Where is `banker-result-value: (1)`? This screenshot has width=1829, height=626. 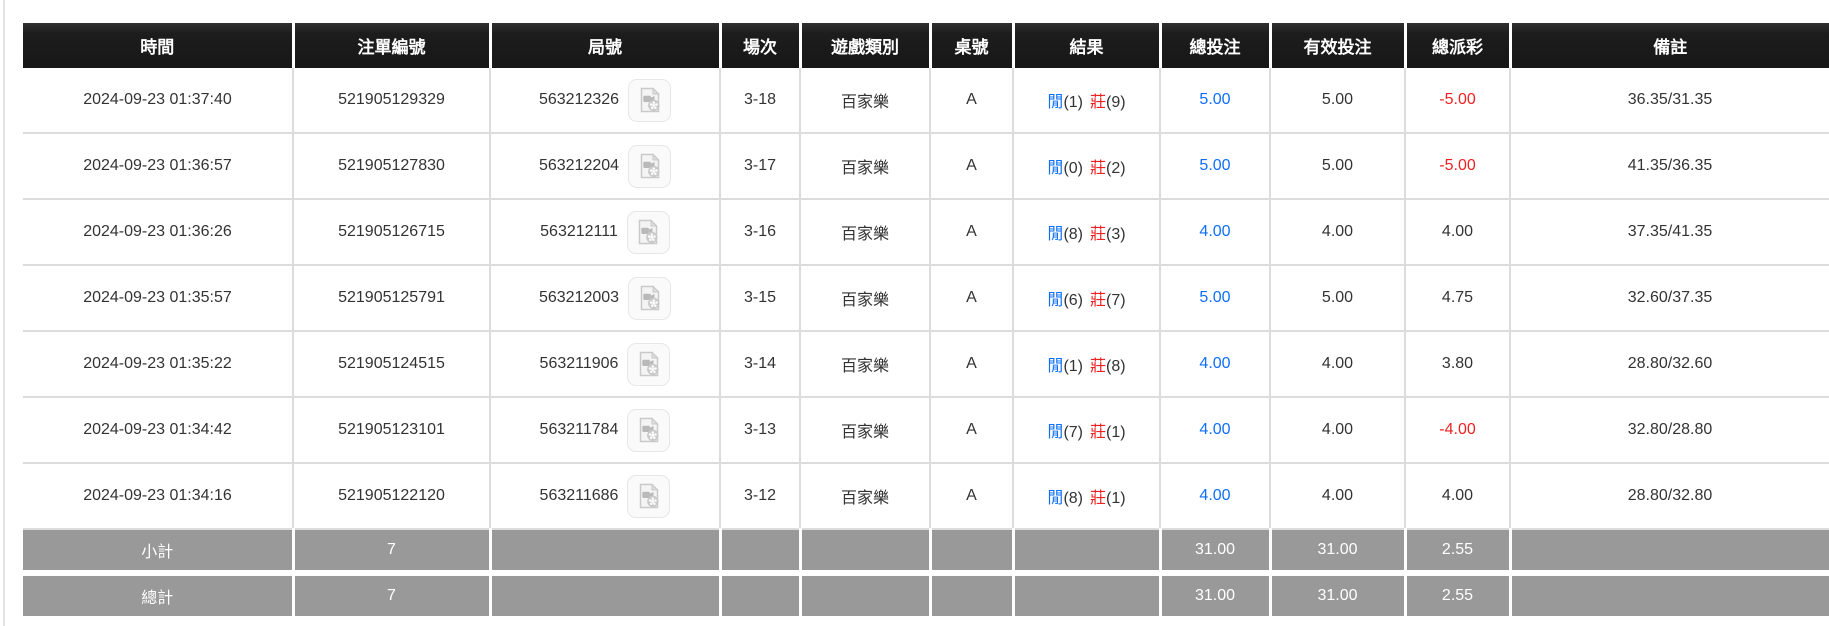
banker-result-value: (1) is located at coordinates (1116, 432).